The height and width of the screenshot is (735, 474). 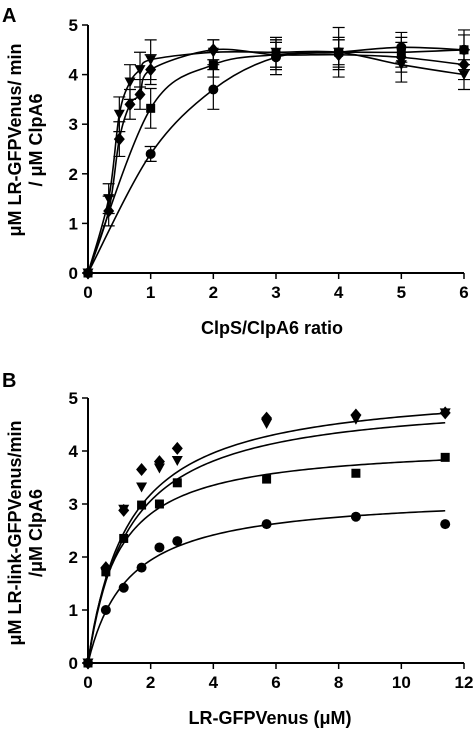 I want to click on panel-a-y-tick-label: 5, so click(x=73, y=25).